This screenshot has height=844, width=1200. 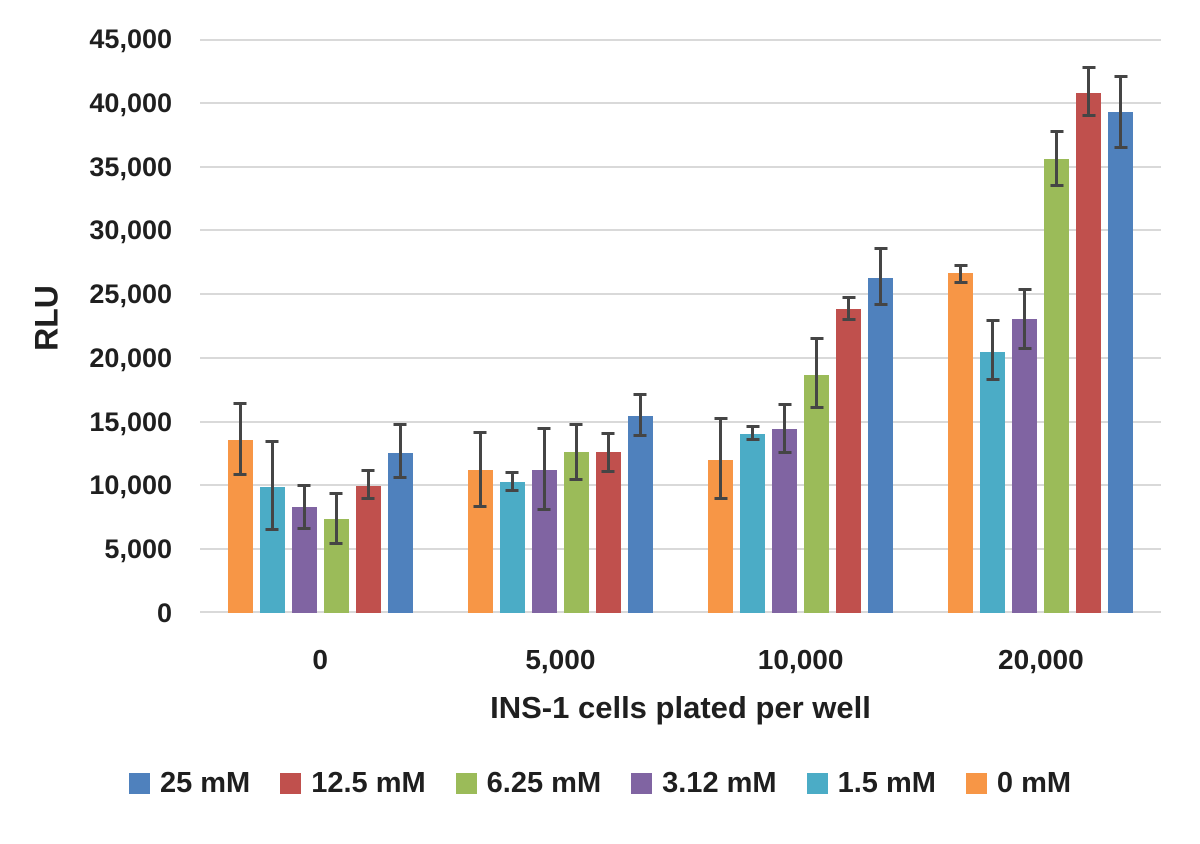 I want to click on y-tick-label: 15,000, so click(x=130, y=421).